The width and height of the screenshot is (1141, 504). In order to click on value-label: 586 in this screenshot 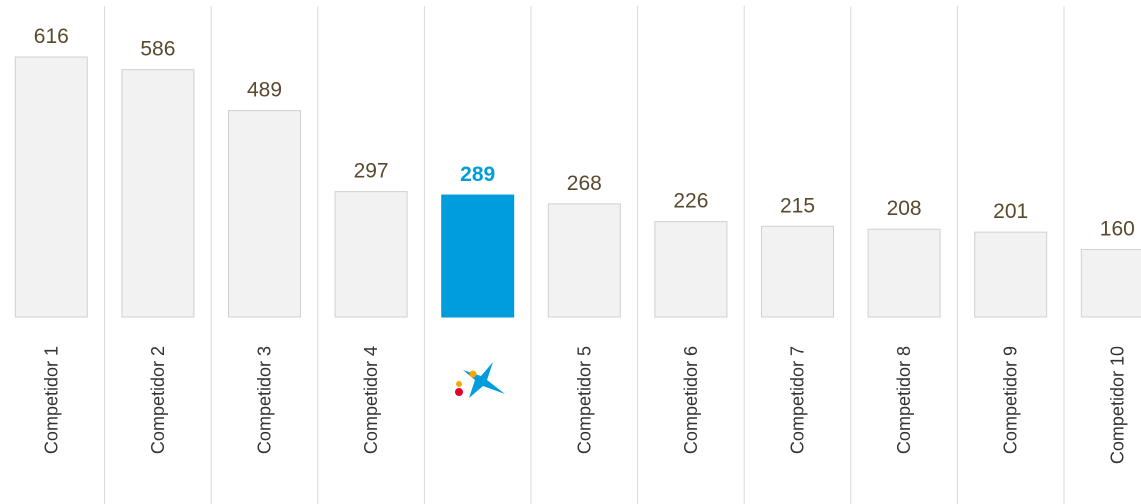, I will do `click(157, 49)`.